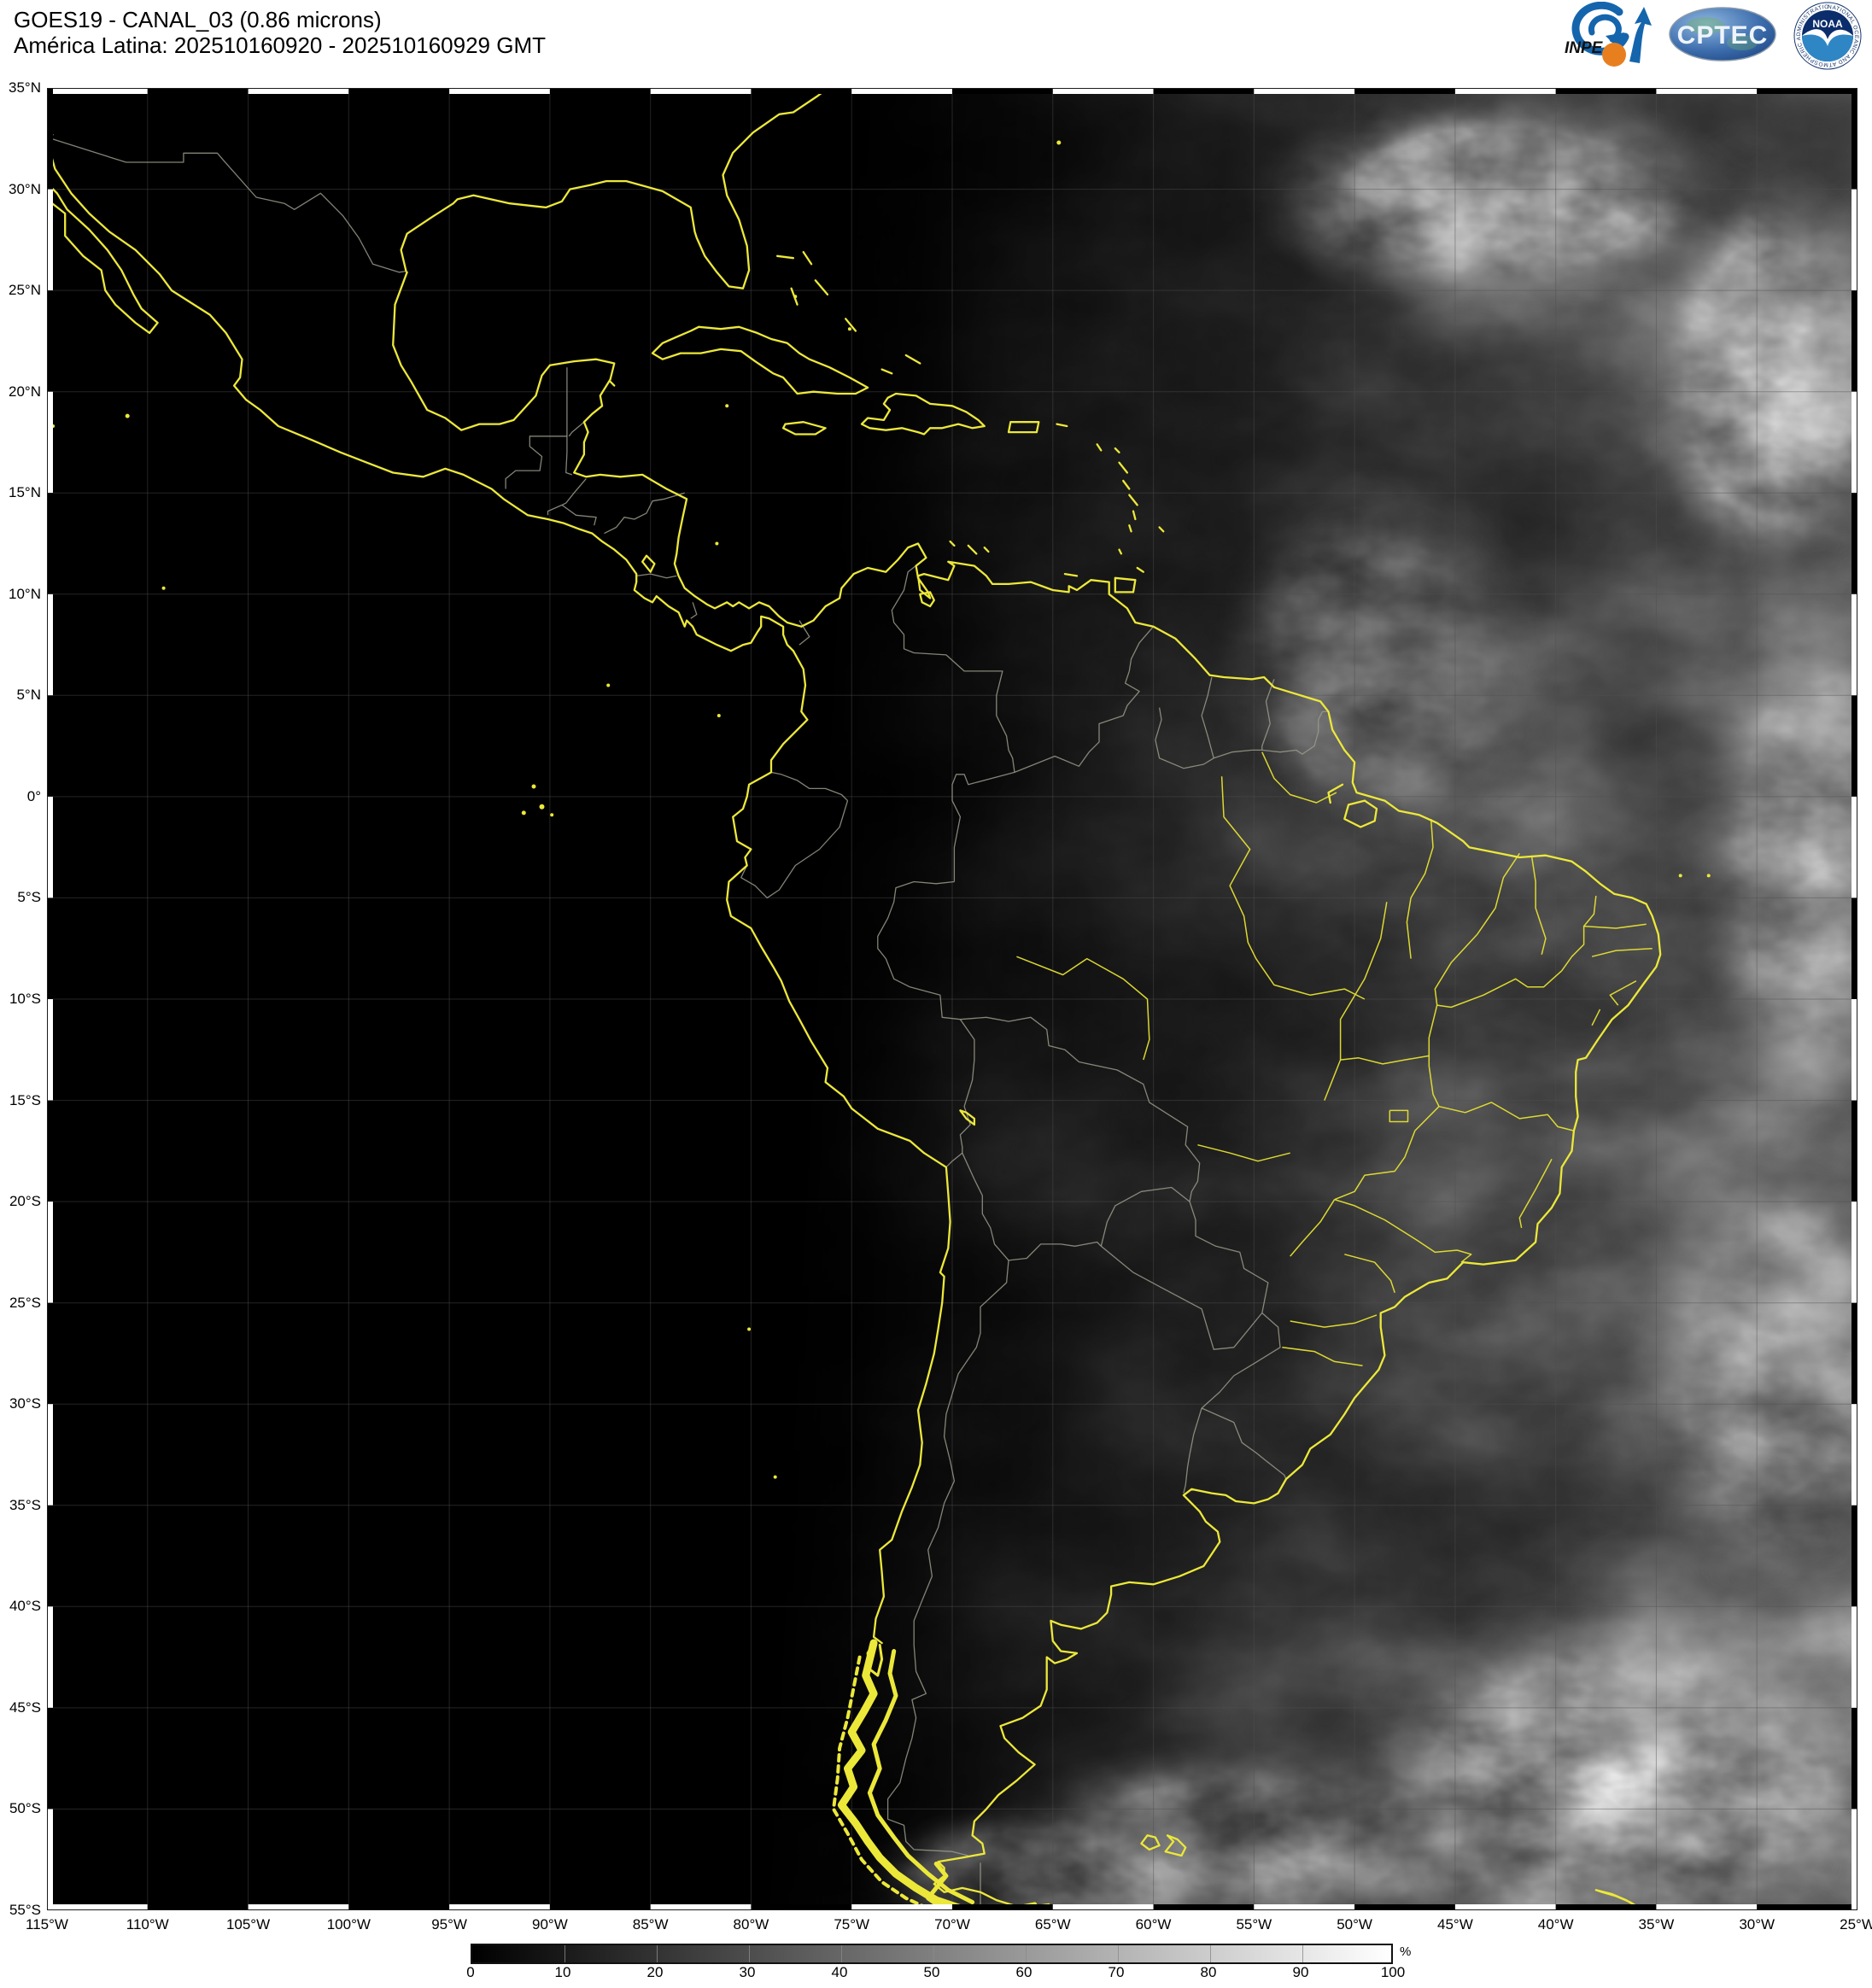 This screenshot has height=1988, width=1872. What do you see at coordinates (25, 1606) in the screenshot?
I see `lat-label: 40°S` at bounding box center [25, 1606].